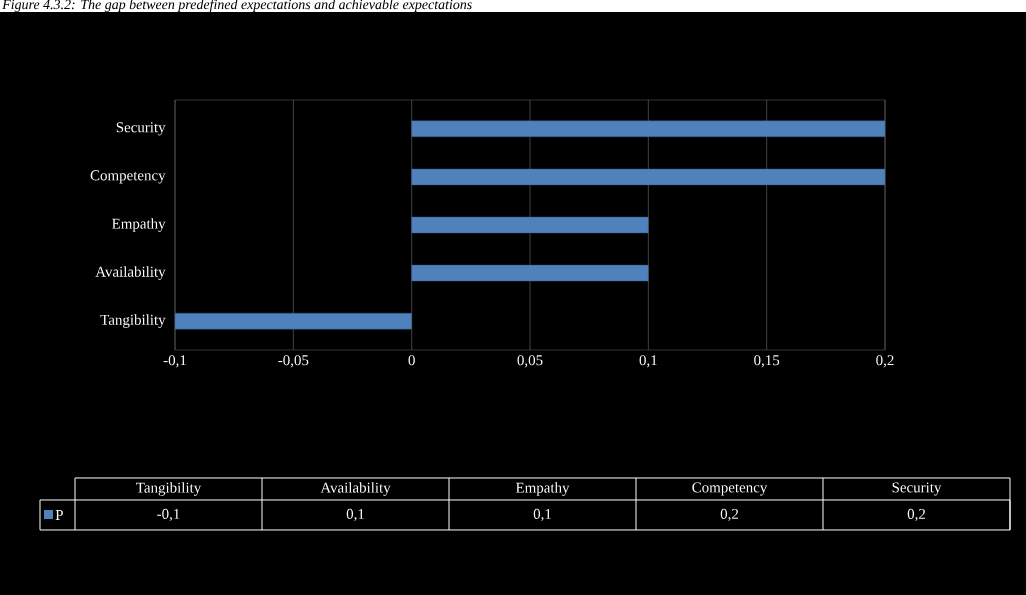 The height and width of the screenshot is (595, 1026). What do you see at coordinates (767, 361) in the screenshot?
I see `x-tick-label: 0,15` at bounding box center [767, 361].